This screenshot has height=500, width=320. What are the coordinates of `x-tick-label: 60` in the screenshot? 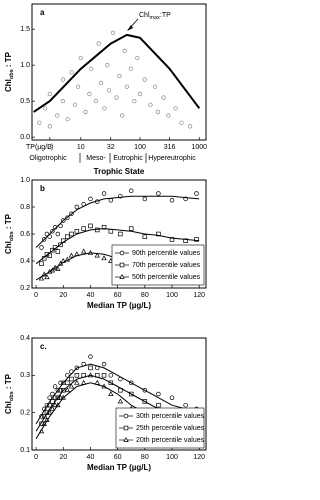 It's located at (118, 457).